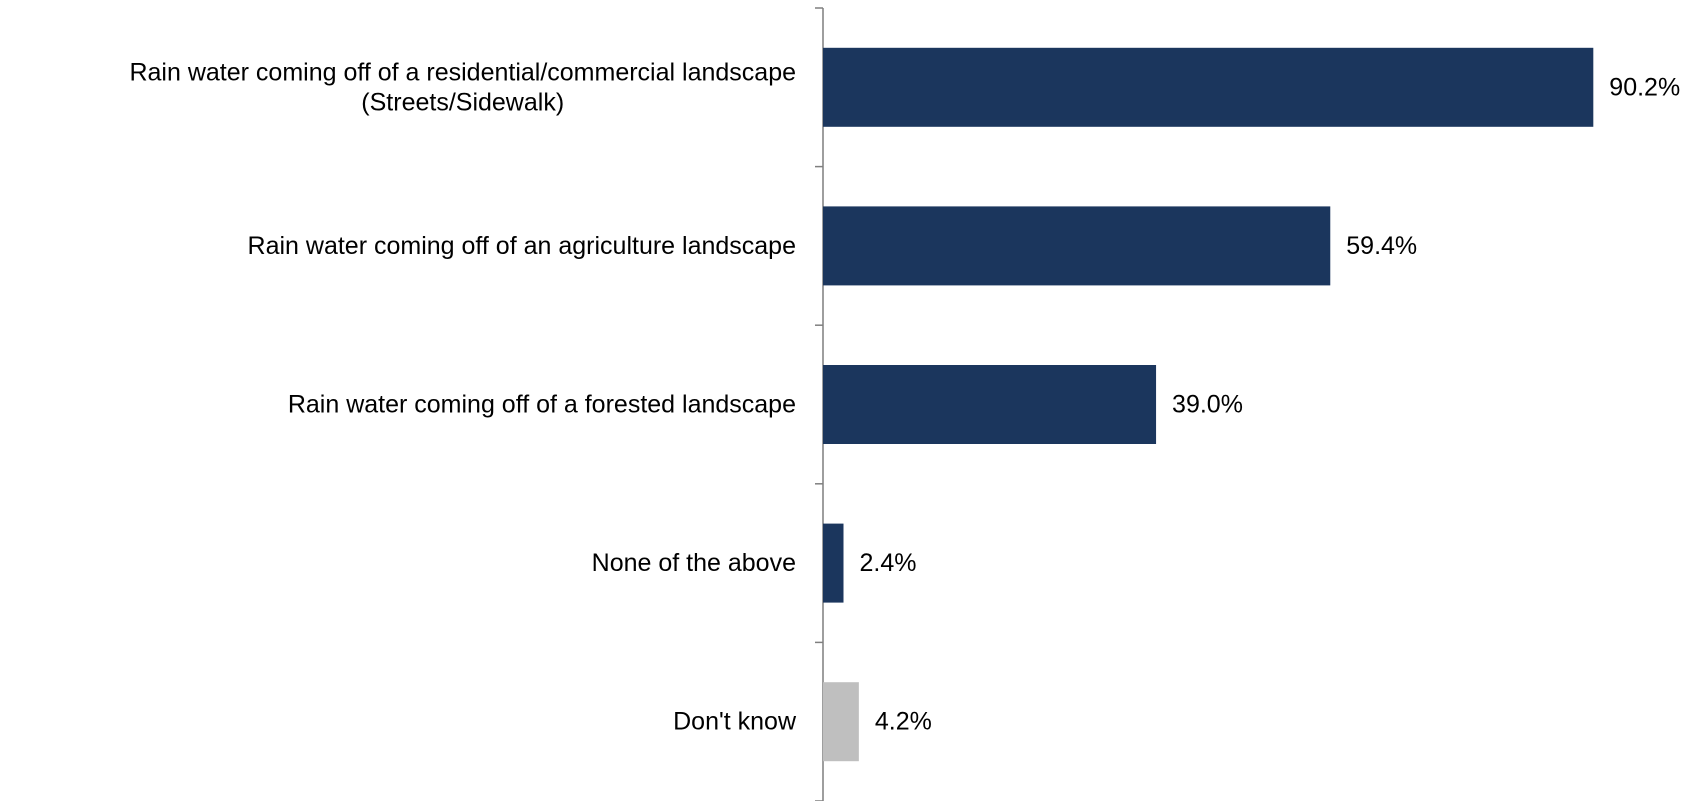 This screenshot has height=801, width=1694. Describe the element at coordinates (1644, 87) in the screenshot. I see `value-label-0: 90.2%` at that location.